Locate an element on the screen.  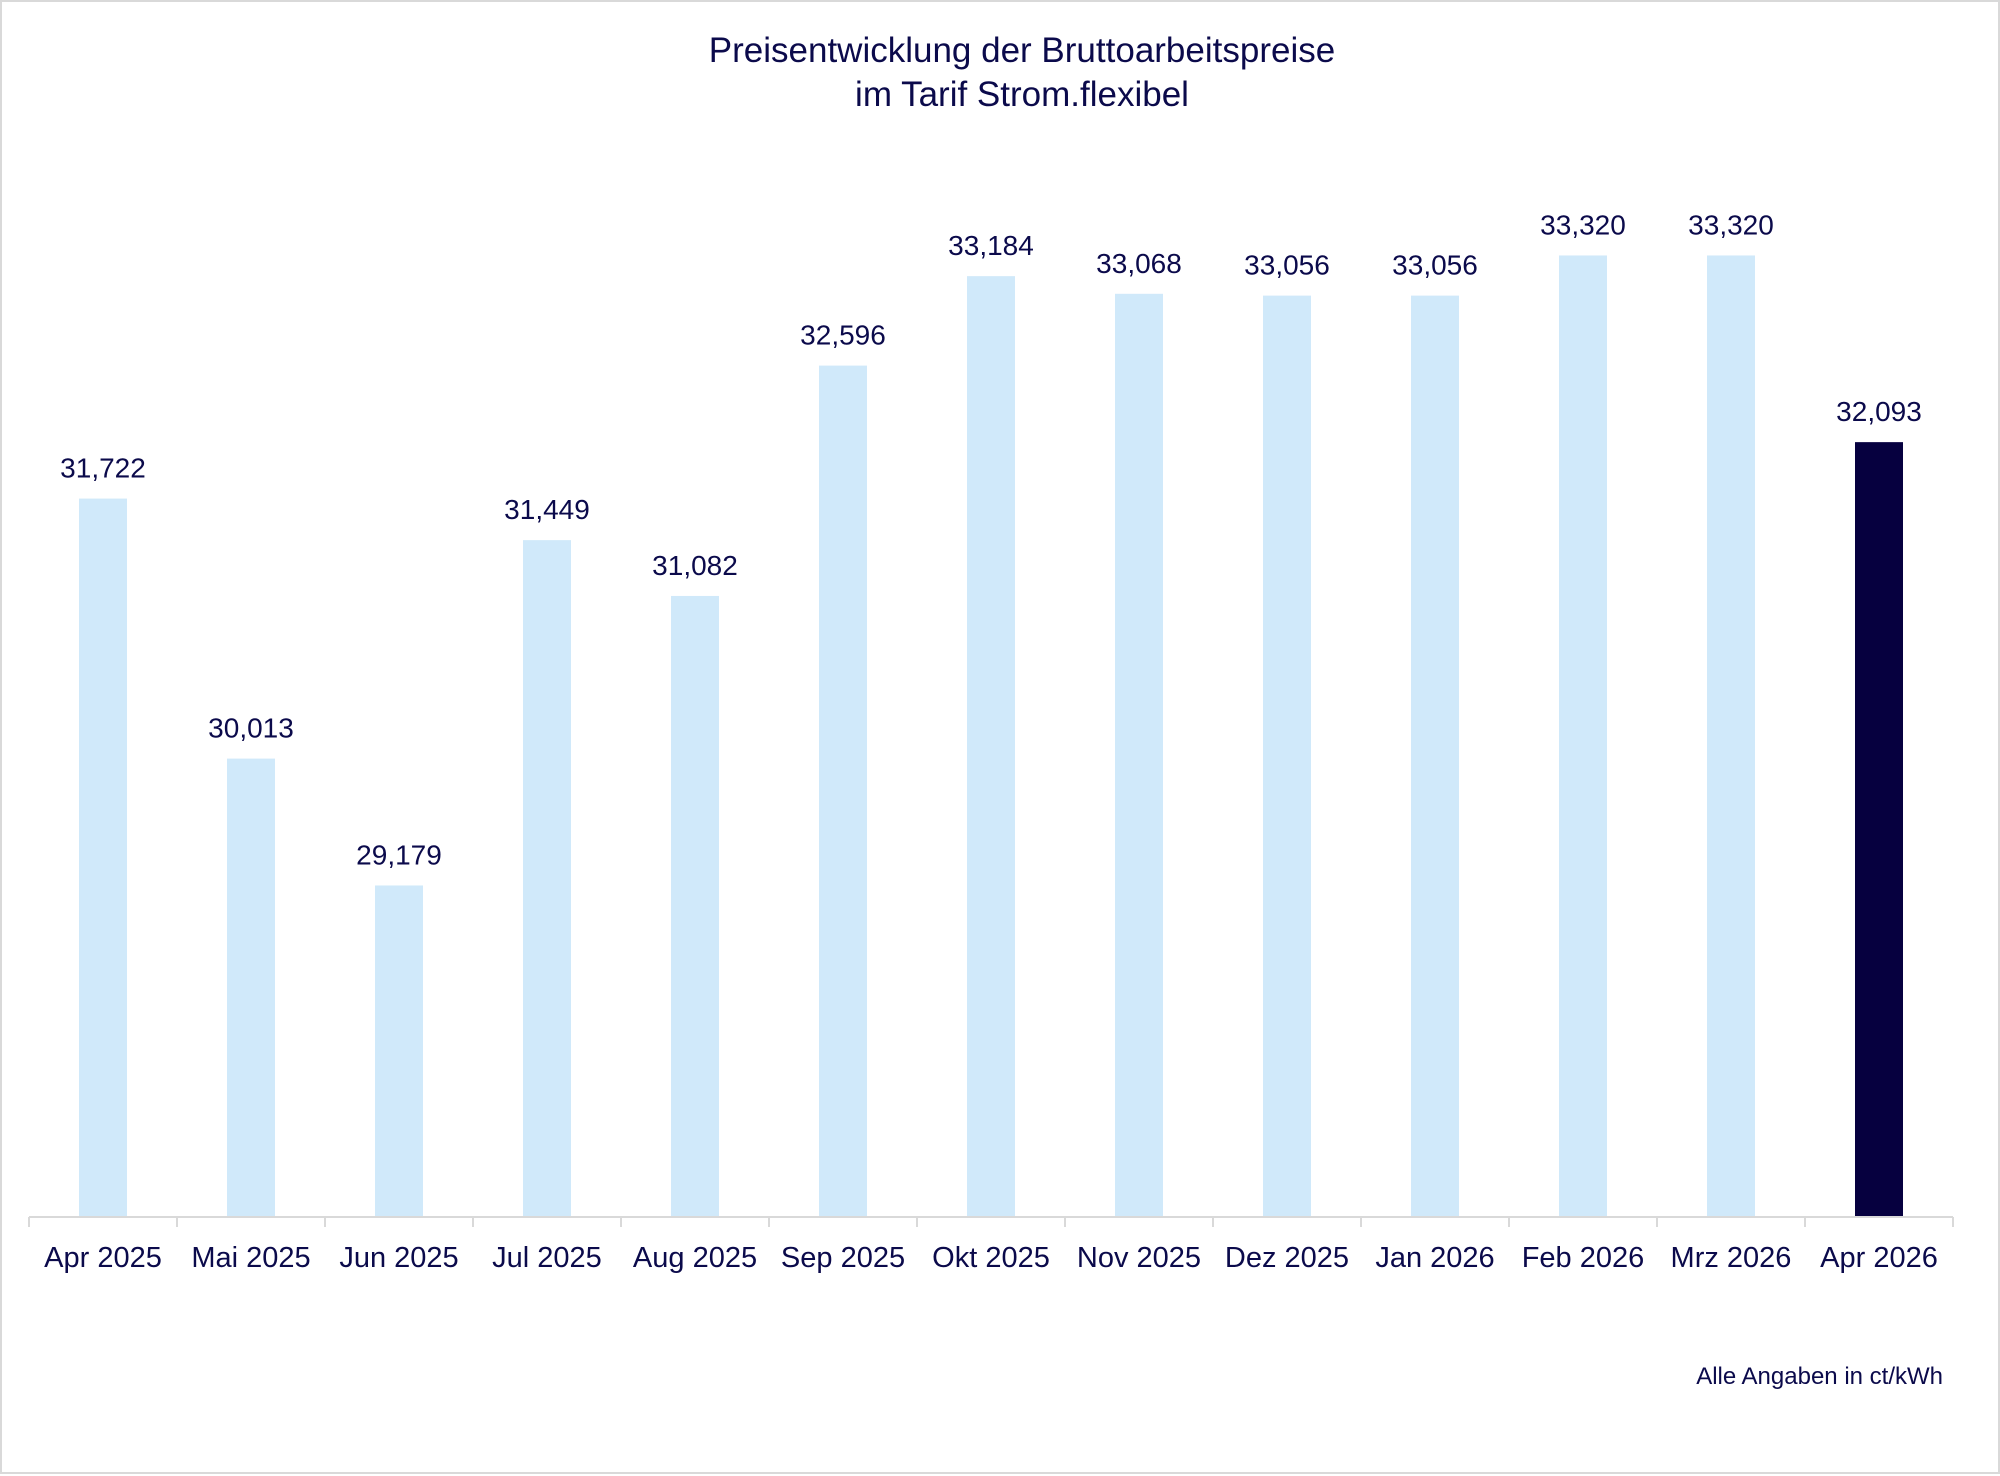
data-label: 30,013 is located at coordinates (251, 728).